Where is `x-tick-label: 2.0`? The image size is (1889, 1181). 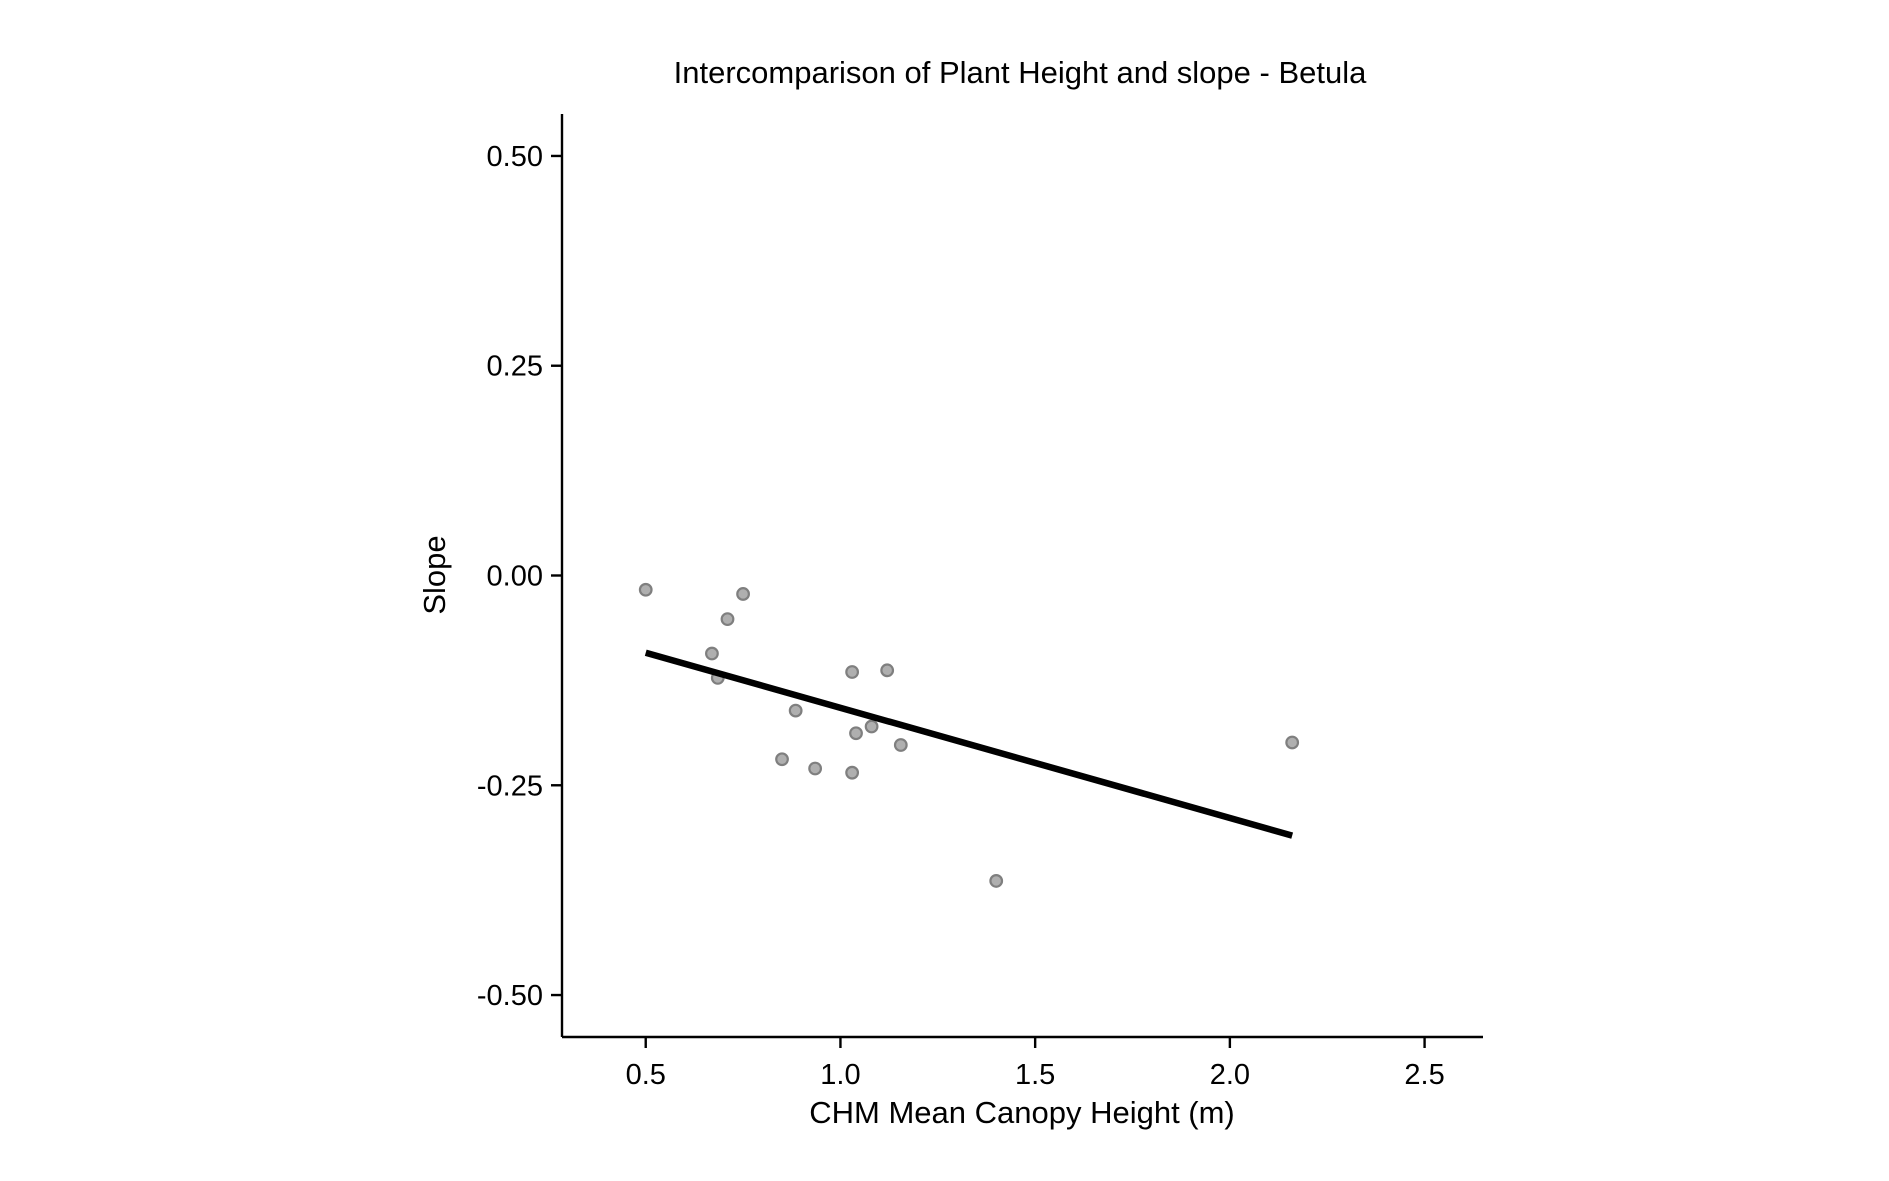
x-tick-label: 2.0 is located at coordinates (1230, 1075).